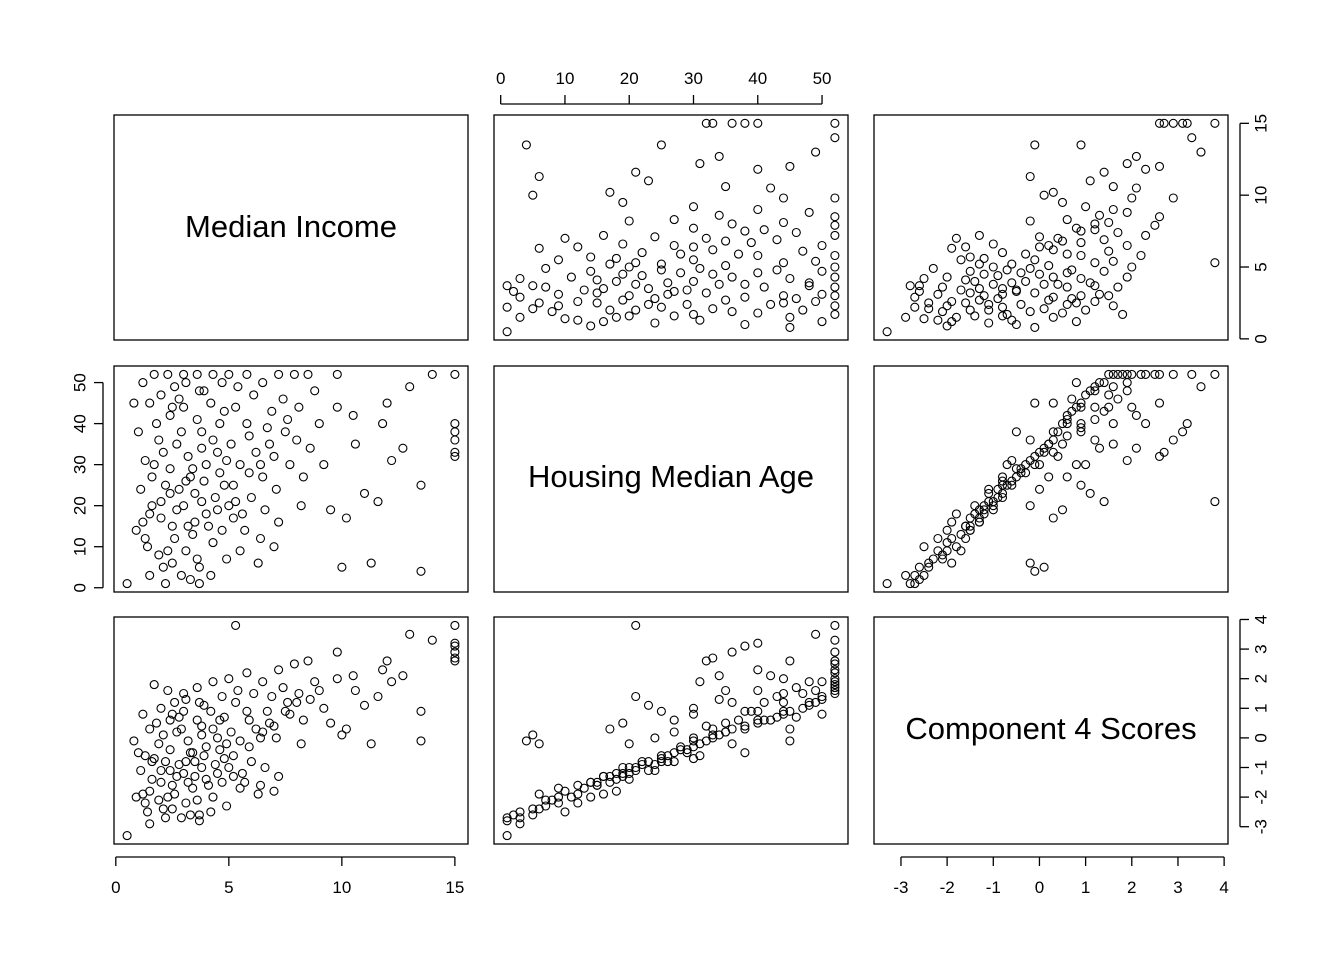  What do you see at coordinates (1260, 648) in the screenshot?
I see `tick-label: 3` at bounding box center [1260, 648].